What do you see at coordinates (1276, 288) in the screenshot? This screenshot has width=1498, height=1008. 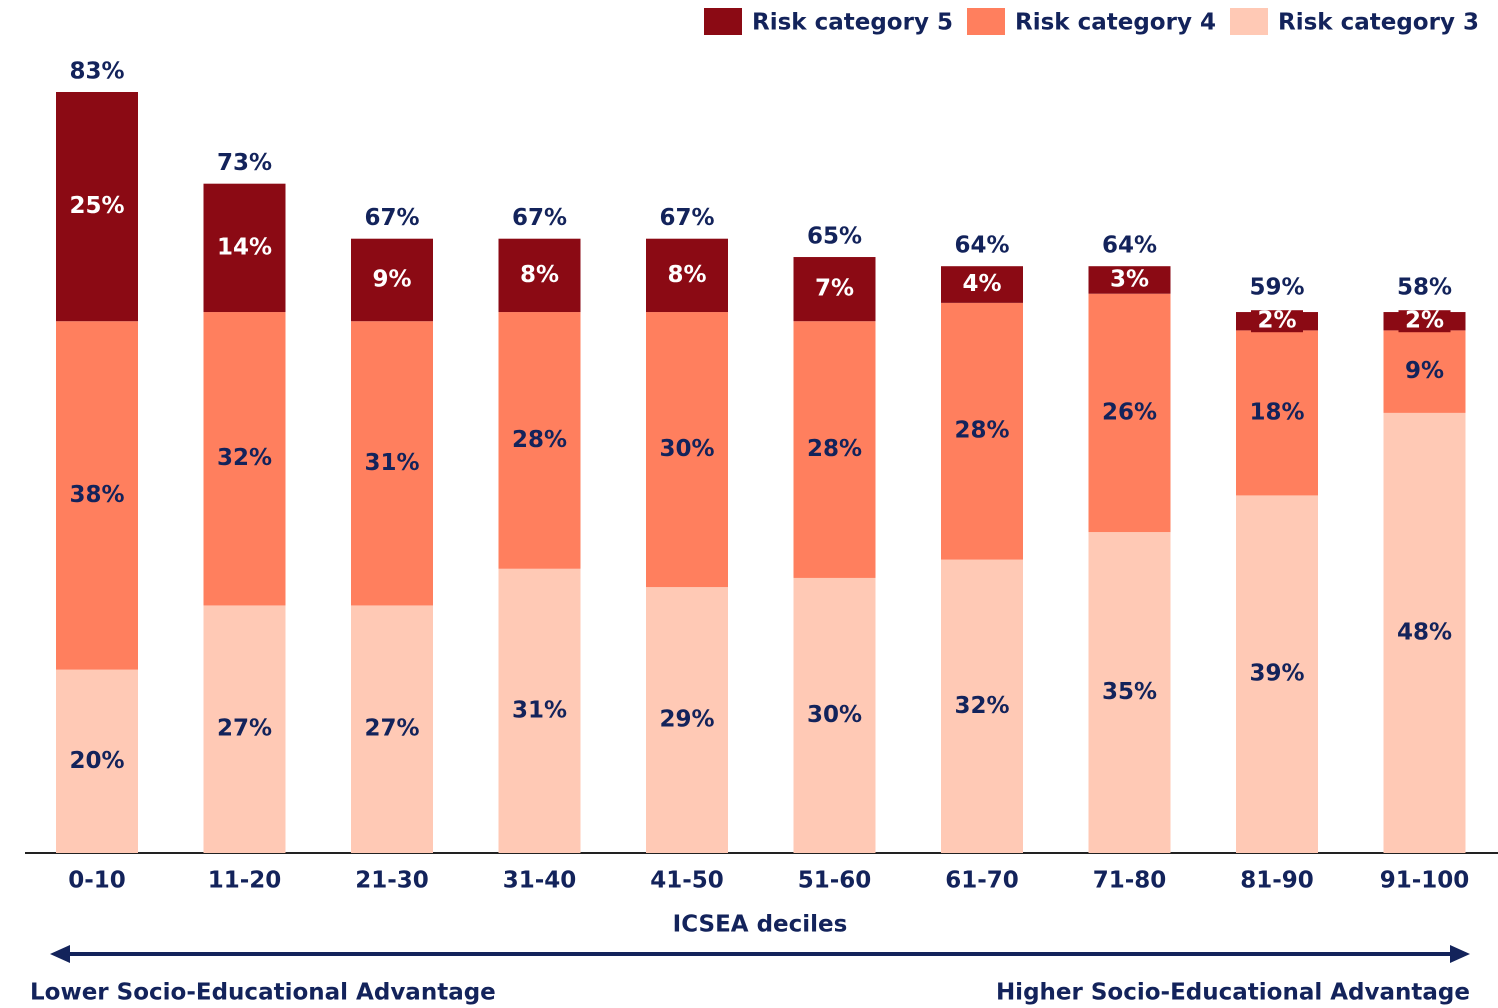 I see `total-label: 59%` at bounding box center [1276, 288].